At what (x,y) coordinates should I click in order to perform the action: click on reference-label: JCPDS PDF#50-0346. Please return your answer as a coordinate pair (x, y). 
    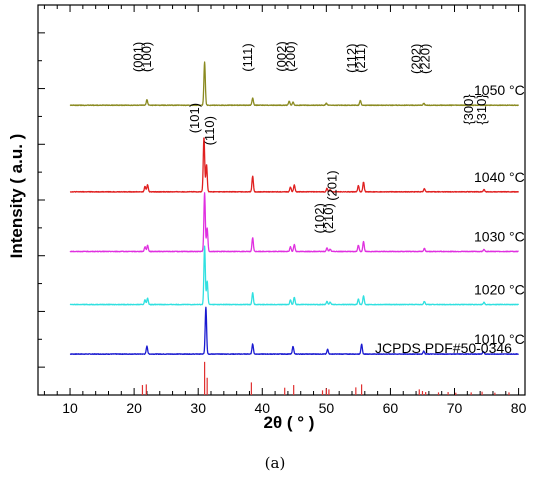
    Looking at the image, I should click on (443, 348).